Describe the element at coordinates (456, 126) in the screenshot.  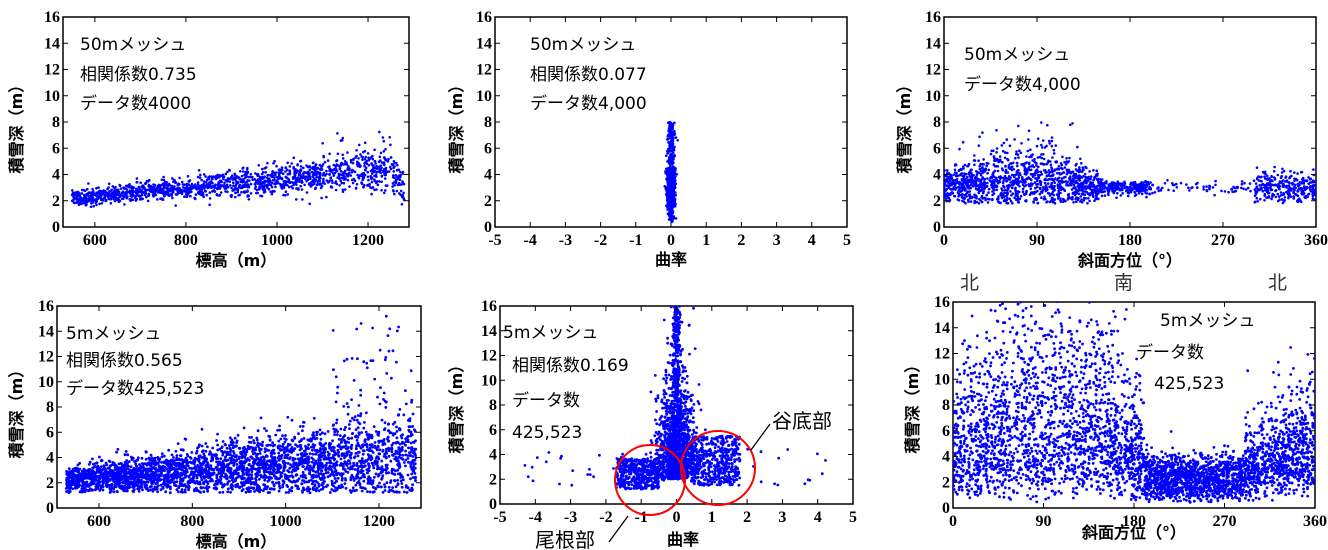
I see `y-axis-label: 積雪深（m）` at that location.